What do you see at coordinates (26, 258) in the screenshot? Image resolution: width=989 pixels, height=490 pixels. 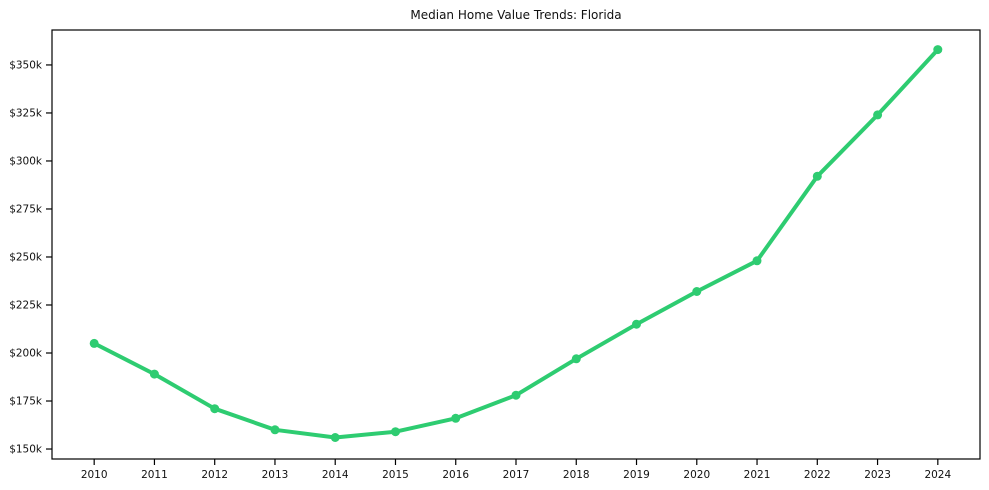 I see `y-tick-label: $250k` at bounding box center [26, 258].